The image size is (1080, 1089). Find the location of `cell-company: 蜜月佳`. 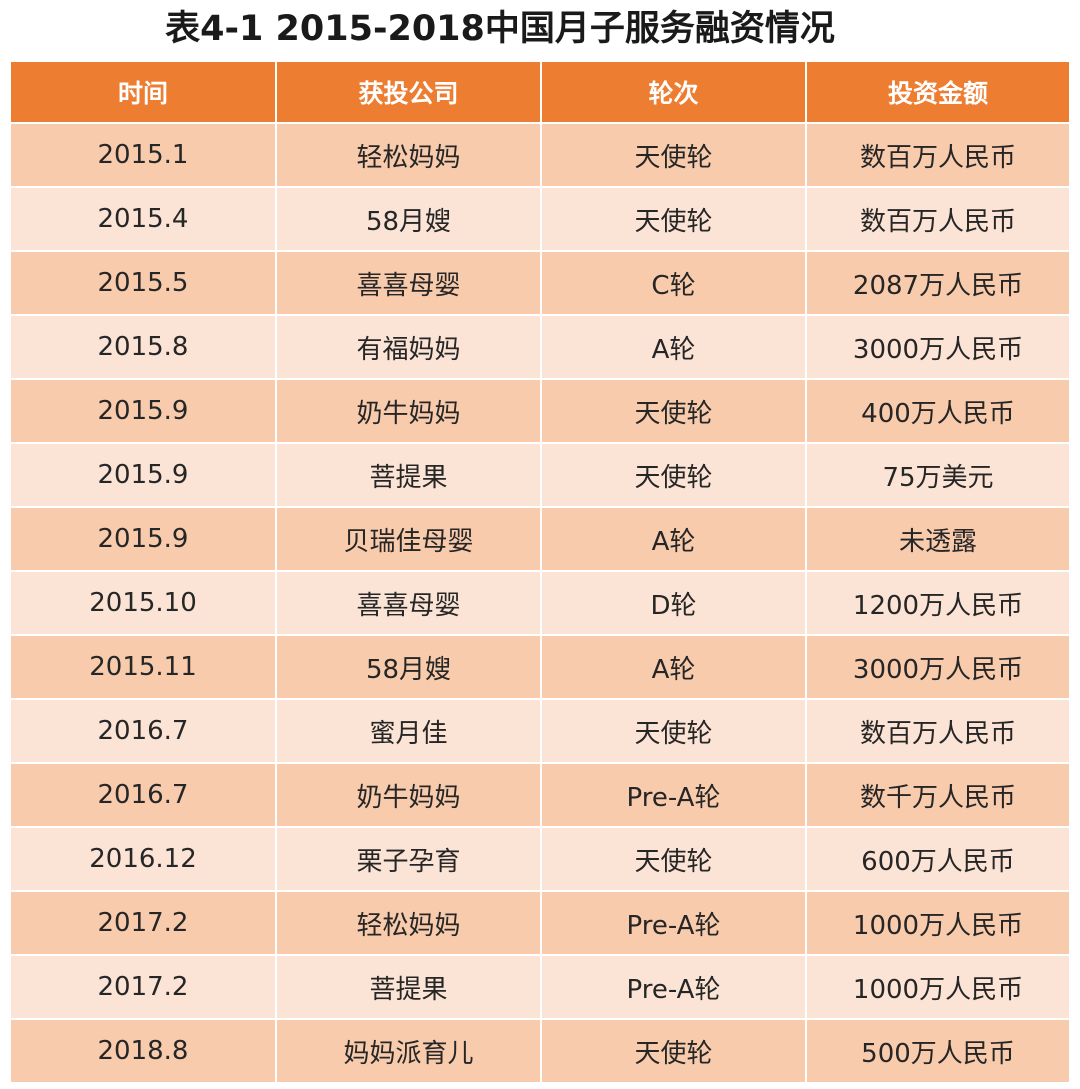

cell-company: 蜜月佳 is located at coordinates (409, 730).